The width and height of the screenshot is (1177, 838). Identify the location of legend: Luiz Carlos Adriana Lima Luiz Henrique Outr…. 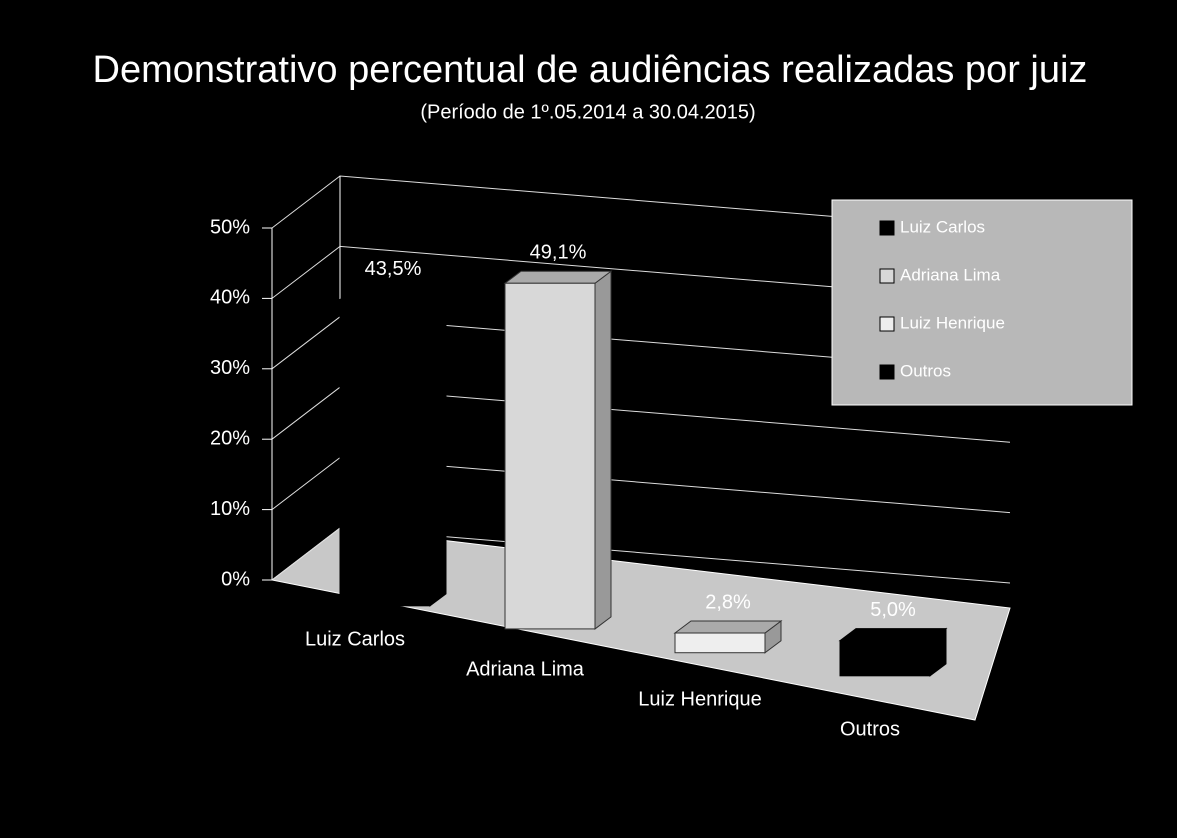
(982, 302).